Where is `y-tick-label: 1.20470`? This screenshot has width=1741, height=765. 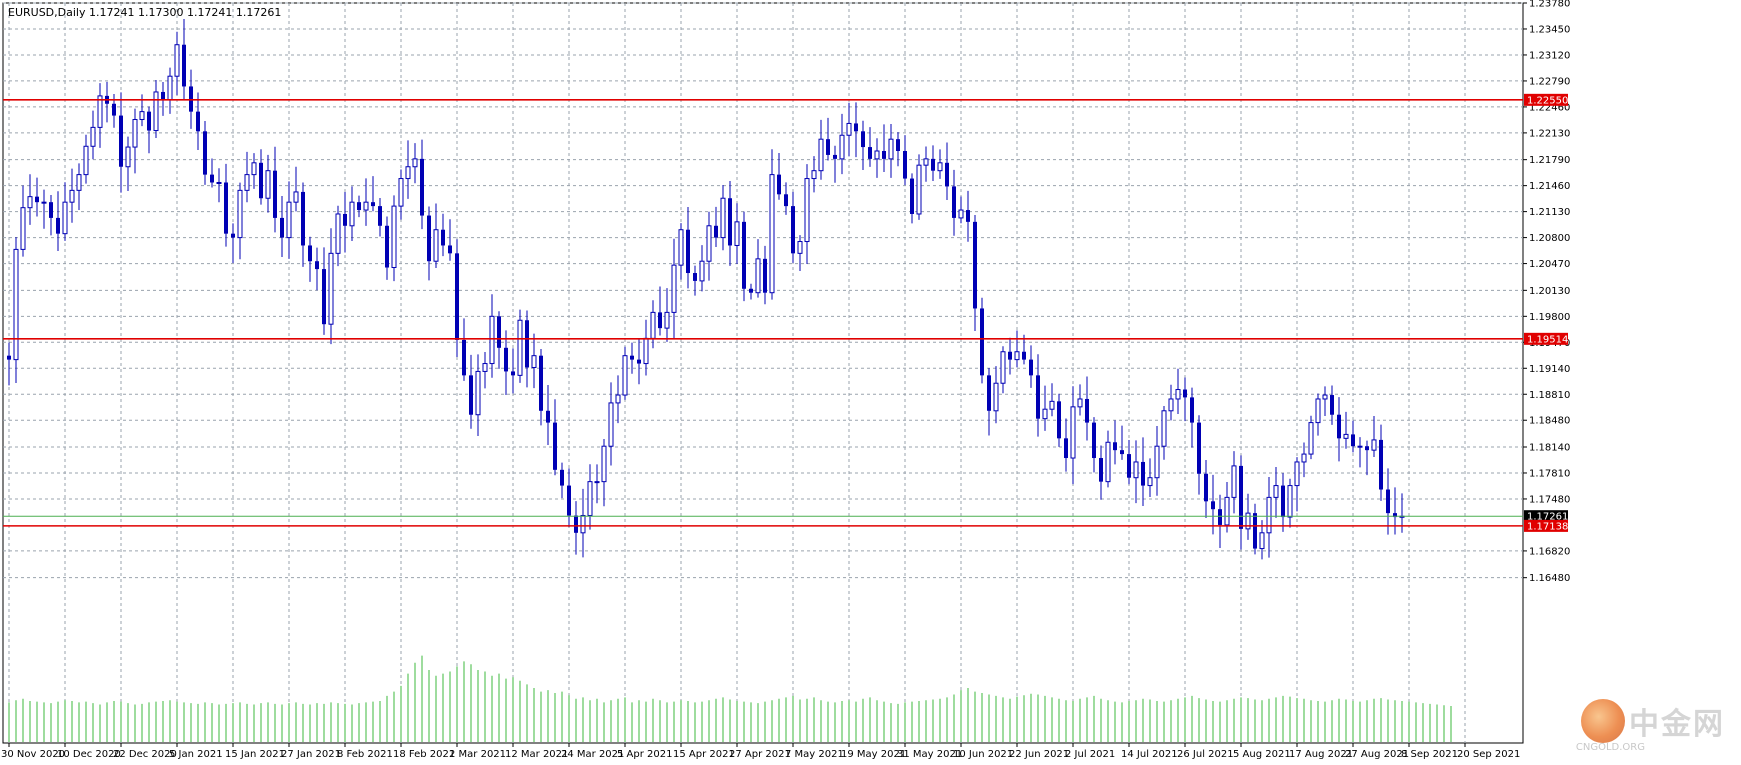 y-tick-label: 1.20470 is located at coordinates (1549, 264).